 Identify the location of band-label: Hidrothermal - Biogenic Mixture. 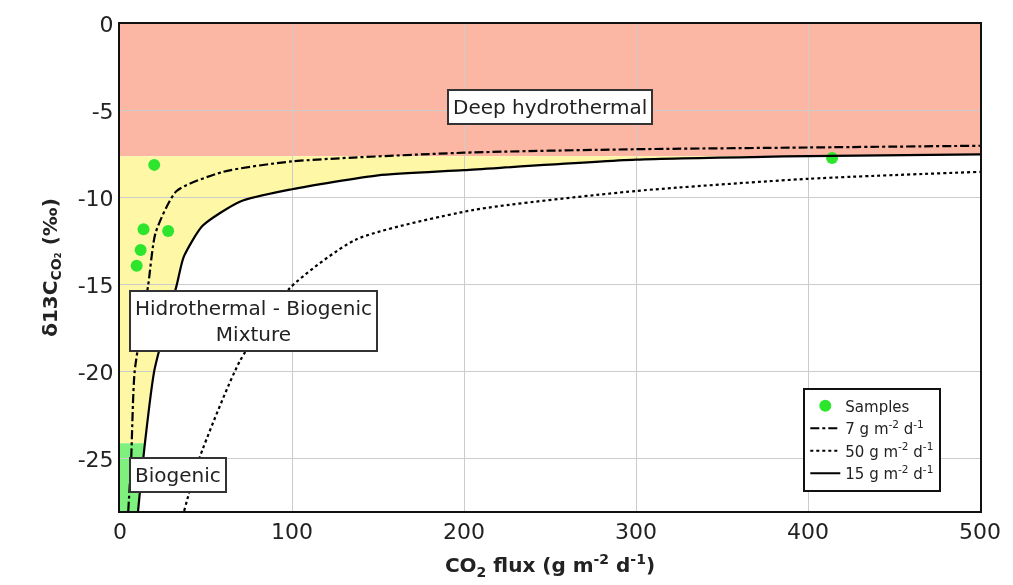
(253, 321).